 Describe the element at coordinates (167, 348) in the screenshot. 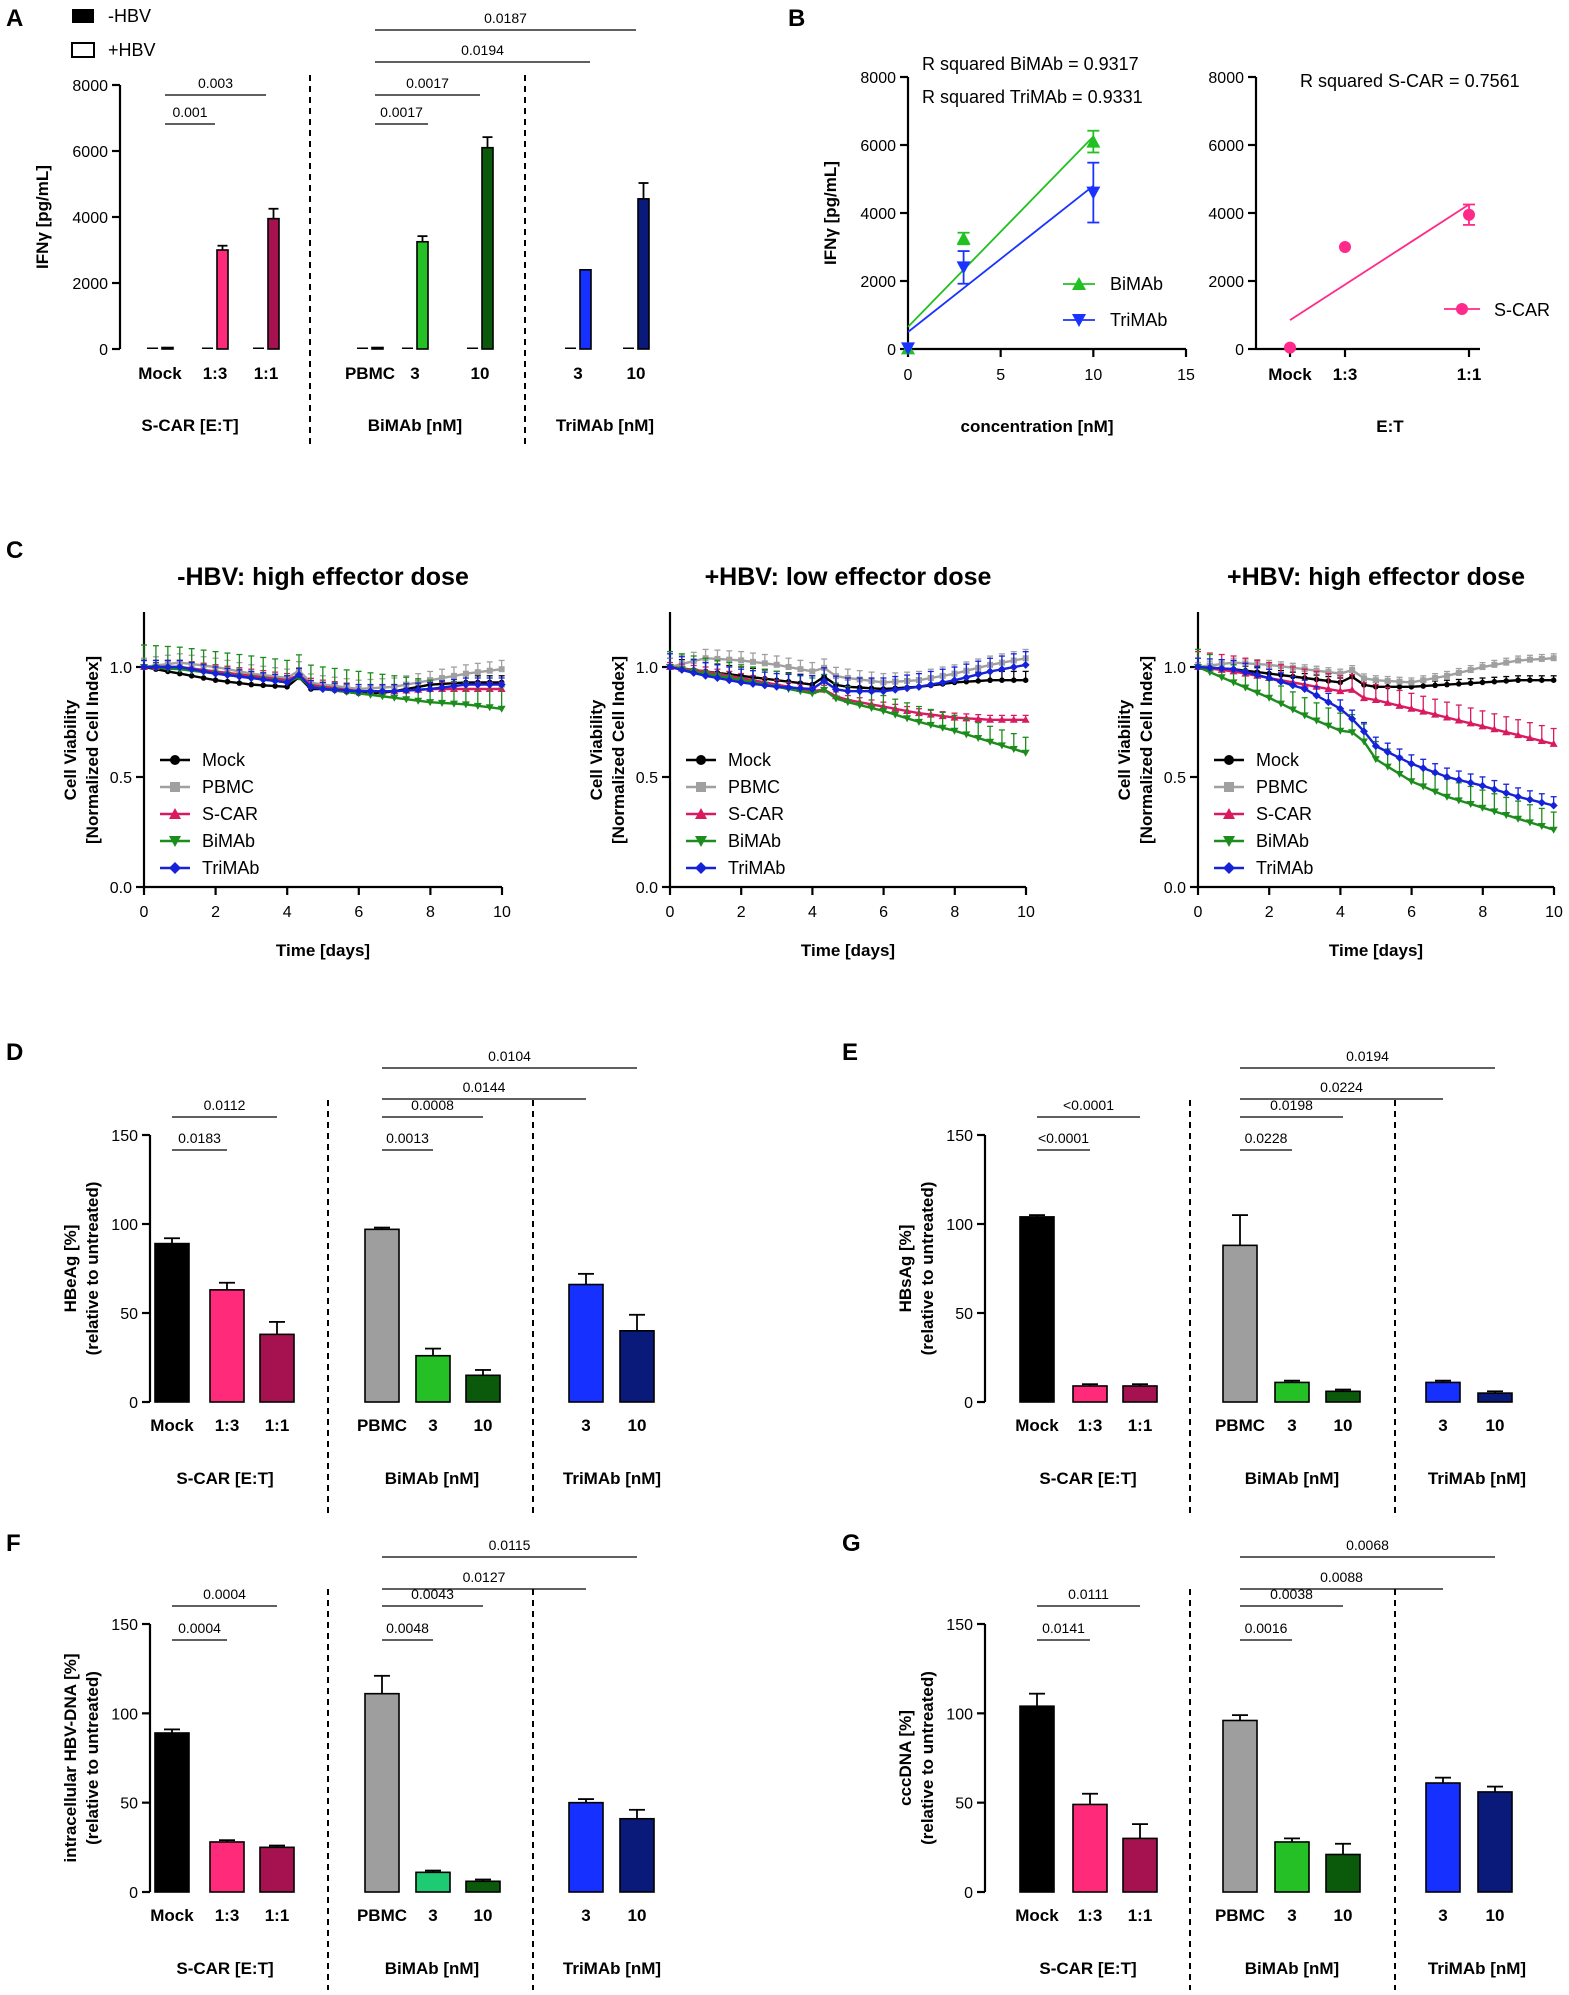

I see `bar-hbv-pos-mock` at that location.